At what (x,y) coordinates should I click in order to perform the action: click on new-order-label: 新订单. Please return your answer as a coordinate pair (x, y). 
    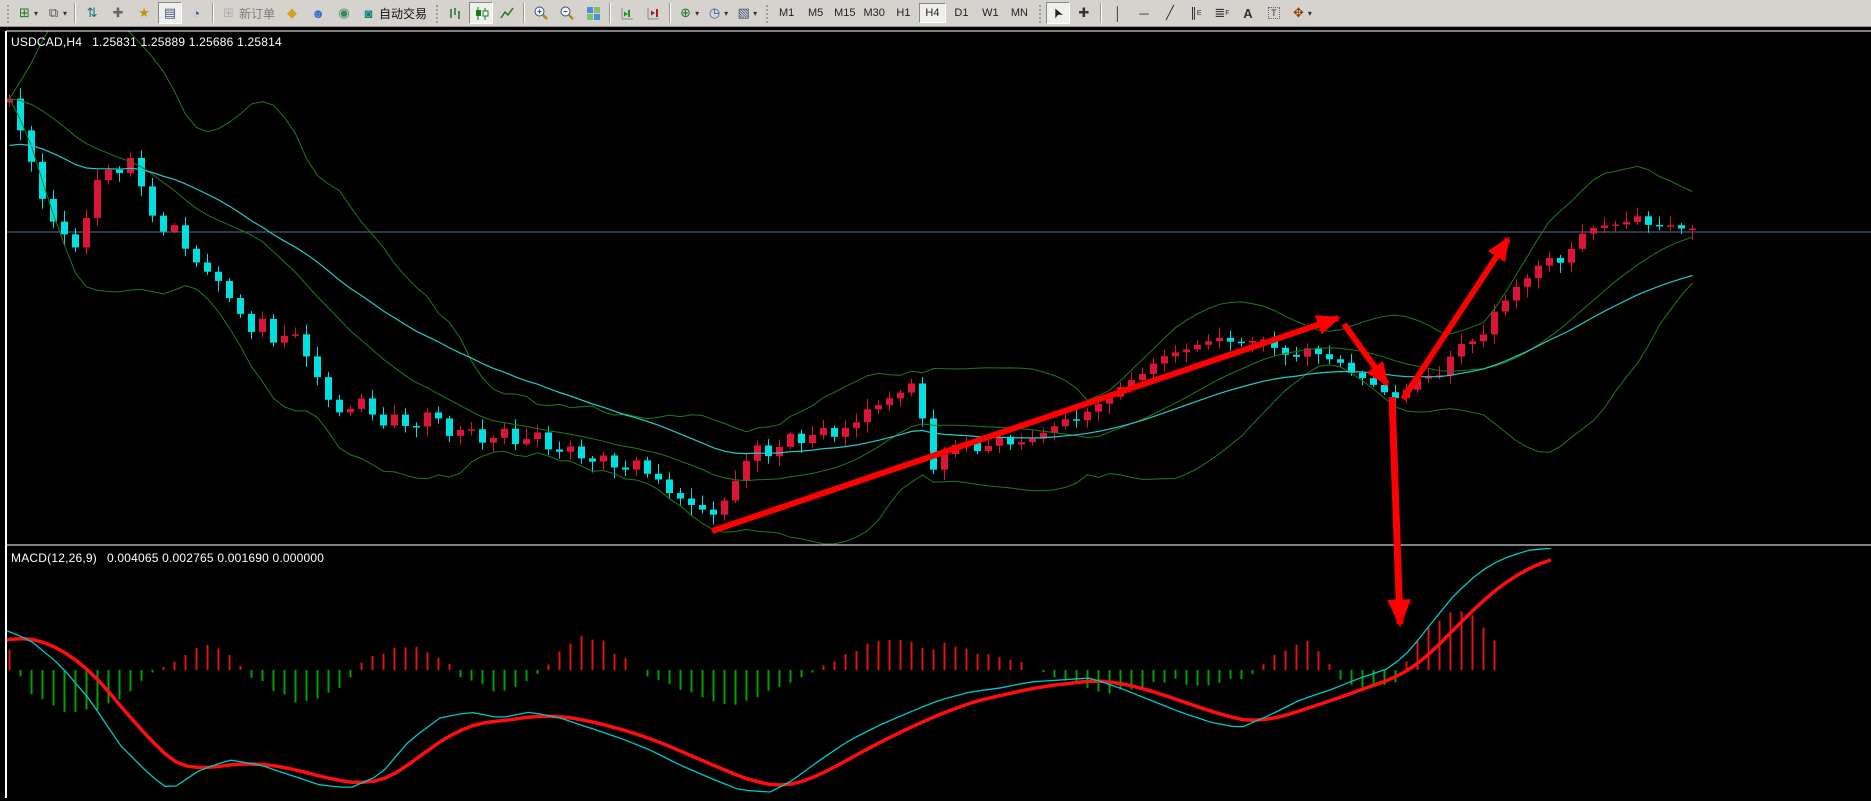
    Looking at the image, I should click on (257, 13).